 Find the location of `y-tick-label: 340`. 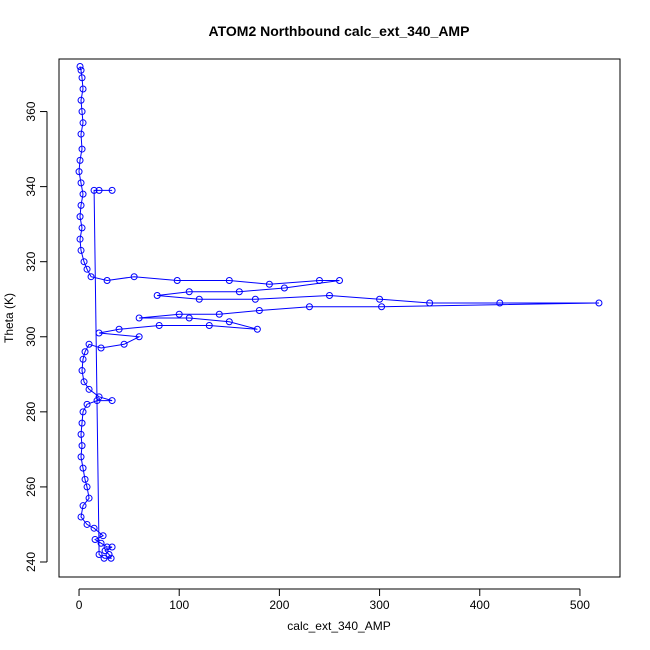

y-tick-label: 340 is located at coordinates (31, 186).